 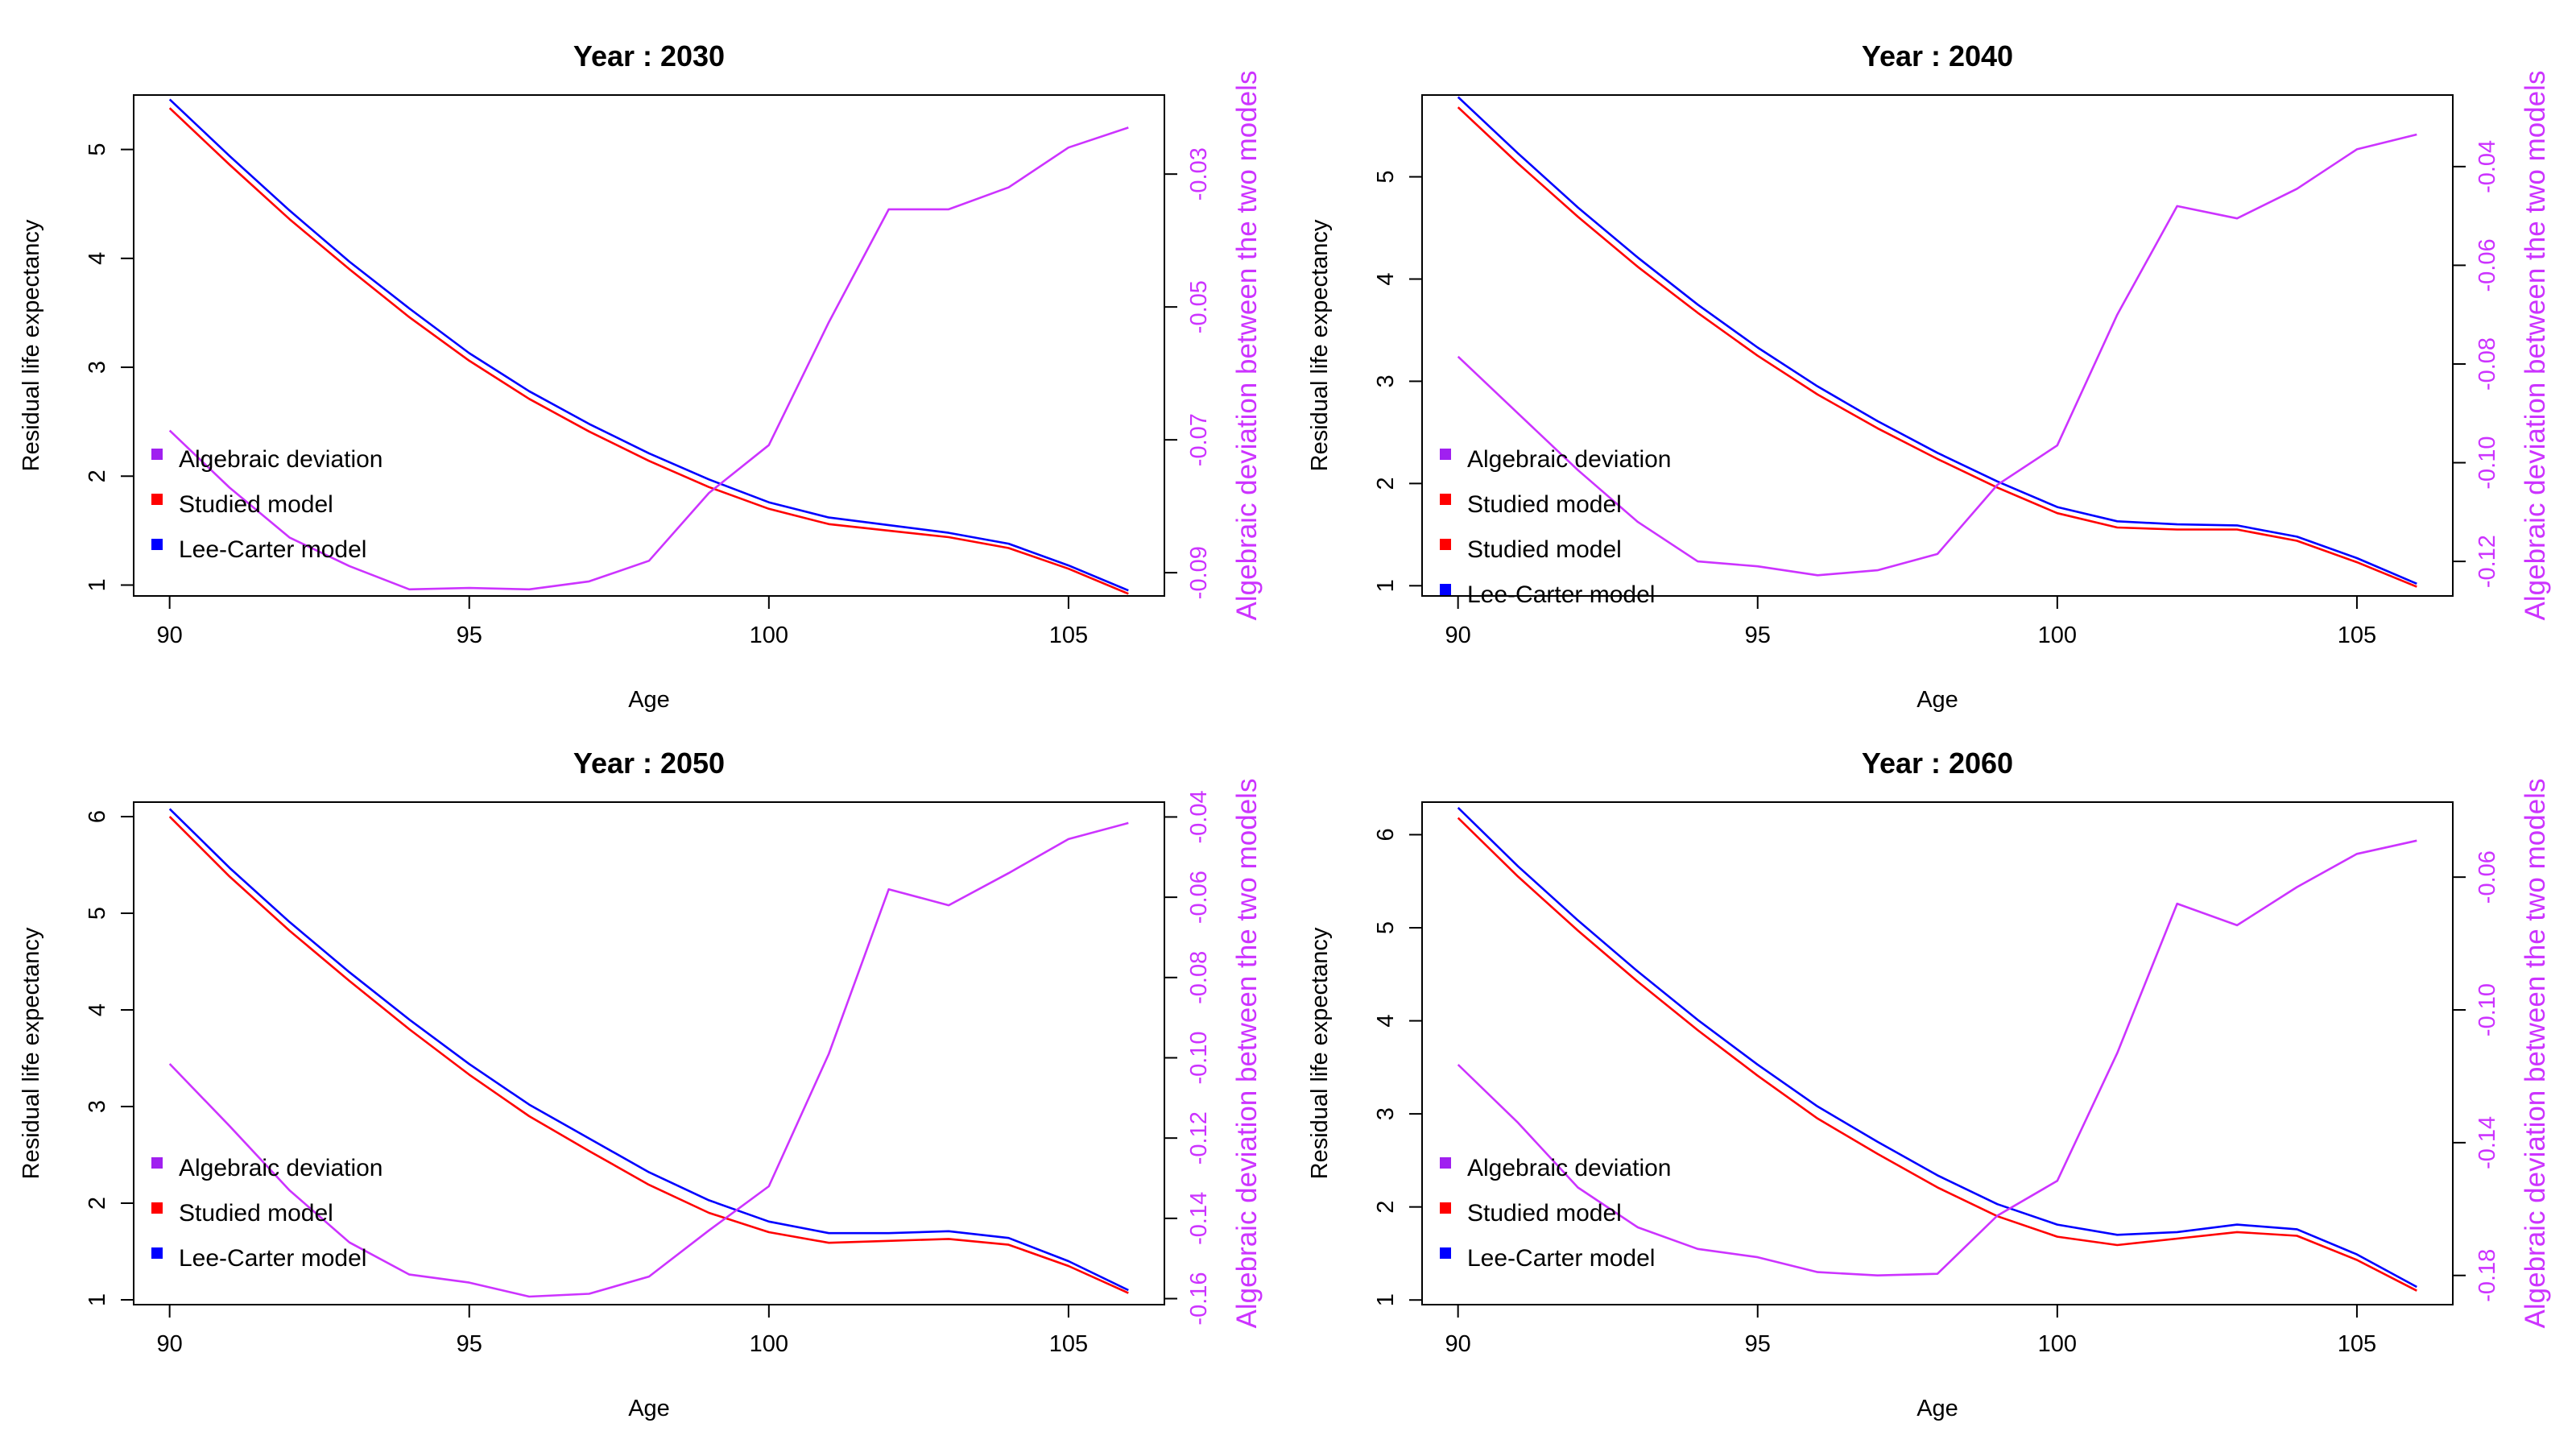 I want to click on chart-title: Year : 2050, so click(x=649, y=763).